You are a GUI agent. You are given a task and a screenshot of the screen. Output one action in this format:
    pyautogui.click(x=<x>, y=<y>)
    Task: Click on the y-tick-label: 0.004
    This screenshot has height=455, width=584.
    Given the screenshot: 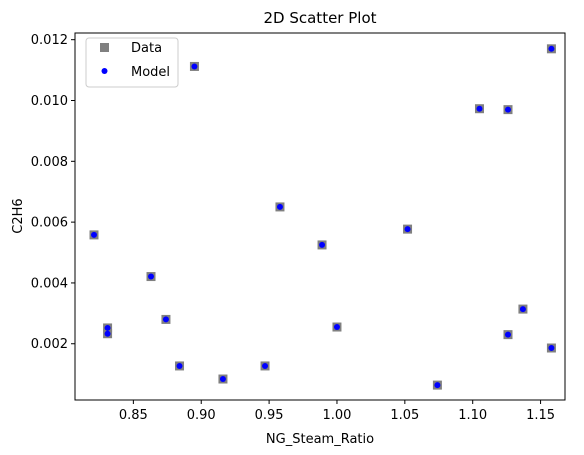 What is the action you would take?
    pyautogui.click(x=49, y=283)
    